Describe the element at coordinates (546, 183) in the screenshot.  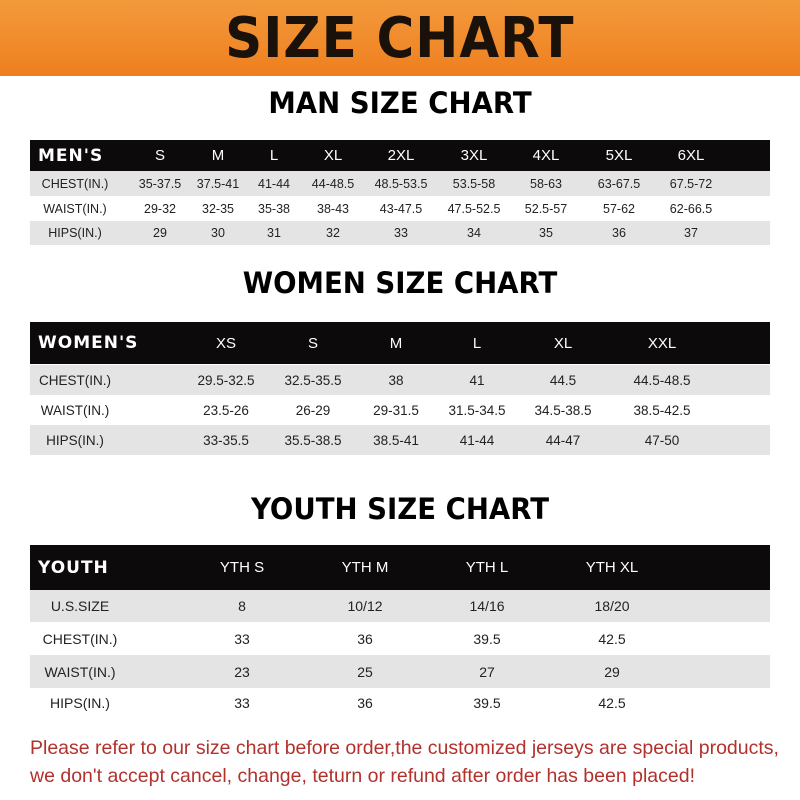
I see `measurement-cell: 58-63` at that location.